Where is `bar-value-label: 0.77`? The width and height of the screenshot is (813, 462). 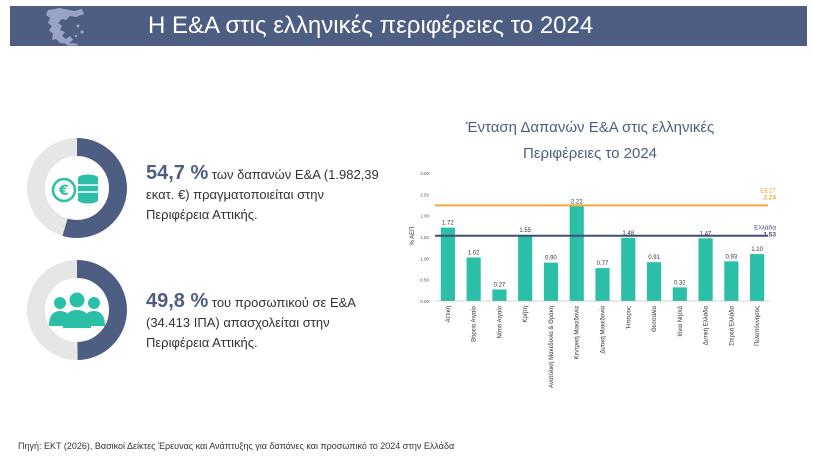
bar-value-label: 0.77 is located at coordinates (603, 264).